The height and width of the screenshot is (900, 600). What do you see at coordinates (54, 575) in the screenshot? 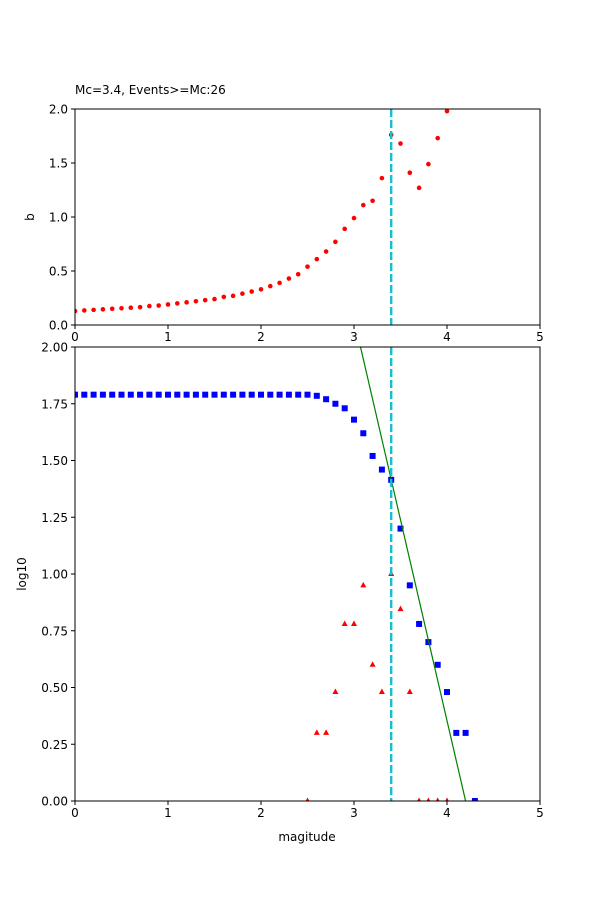
I see `bottom-ytick-label: 1.00` at bounding box center [54, 575].